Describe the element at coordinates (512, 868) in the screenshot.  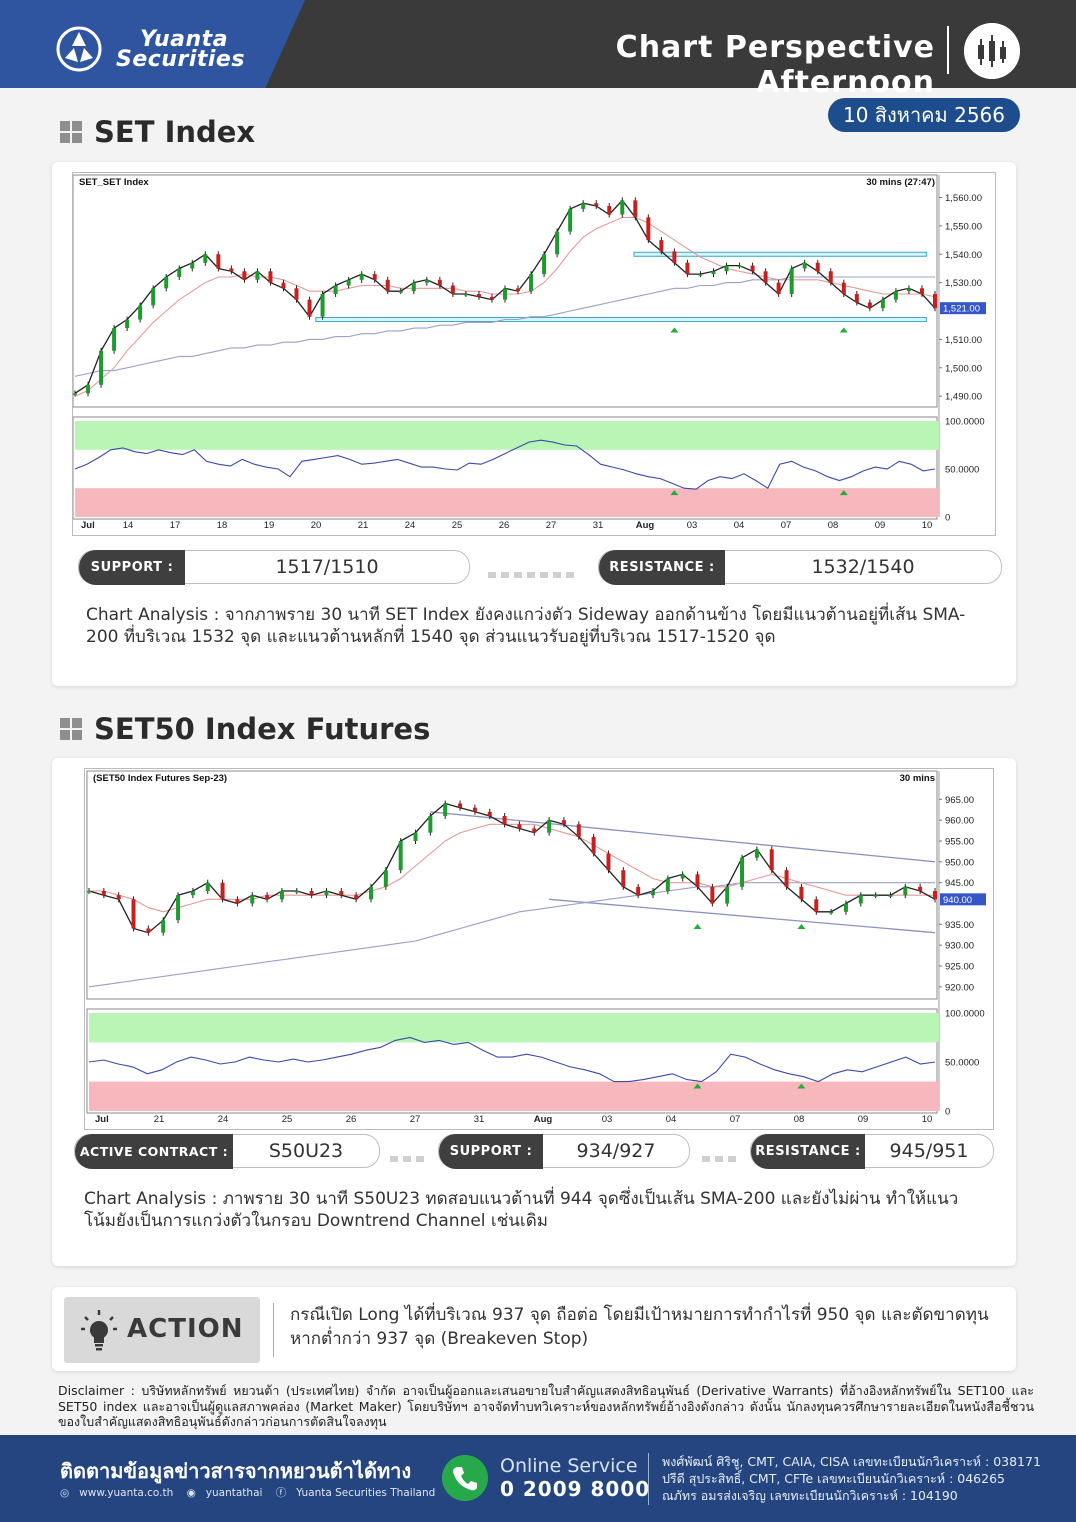
I see `price-series-line` at that location.